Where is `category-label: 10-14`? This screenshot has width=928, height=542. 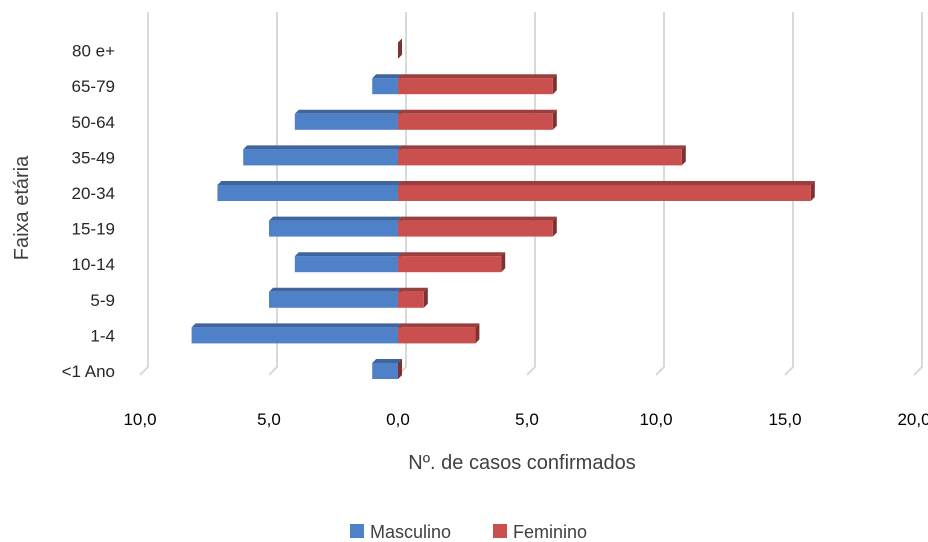
category-label: 10-14 is located at coordinates (93, 264).